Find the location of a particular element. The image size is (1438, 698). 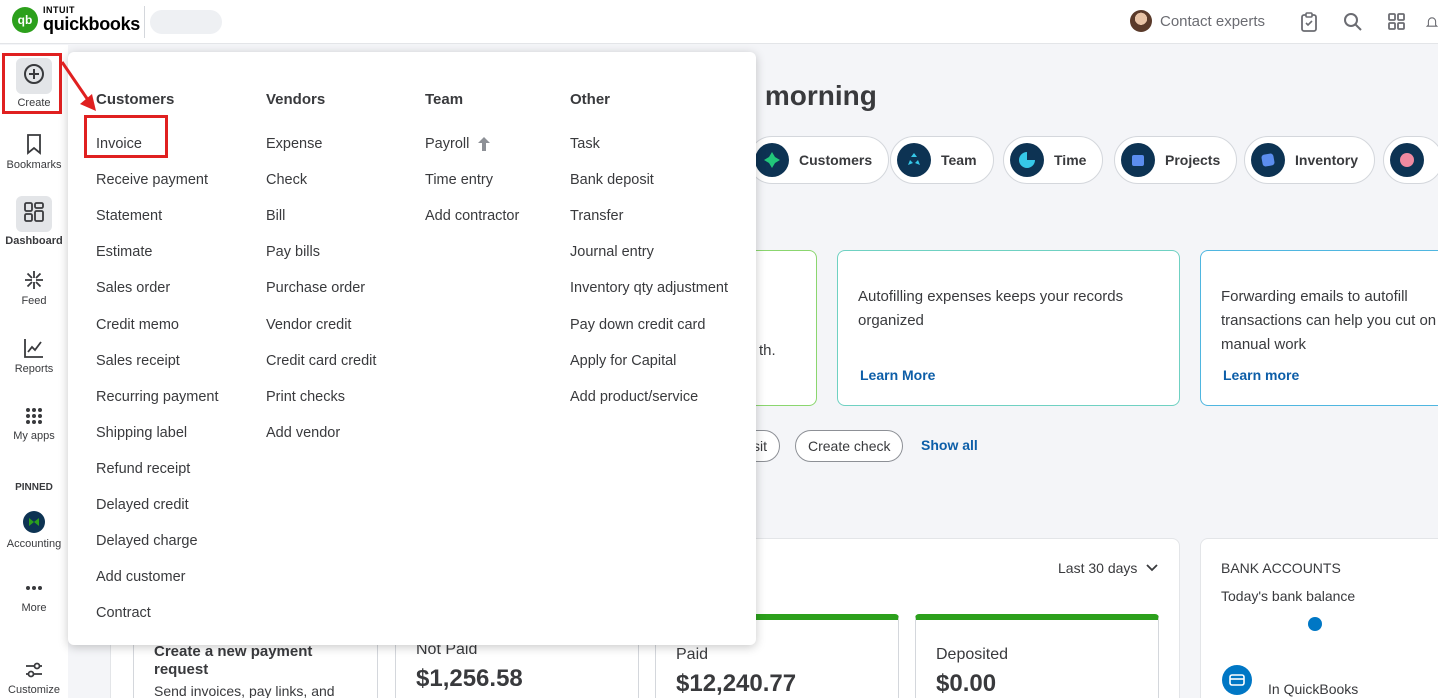

shortcut-time: Time is located at coordinates (1053, 160).